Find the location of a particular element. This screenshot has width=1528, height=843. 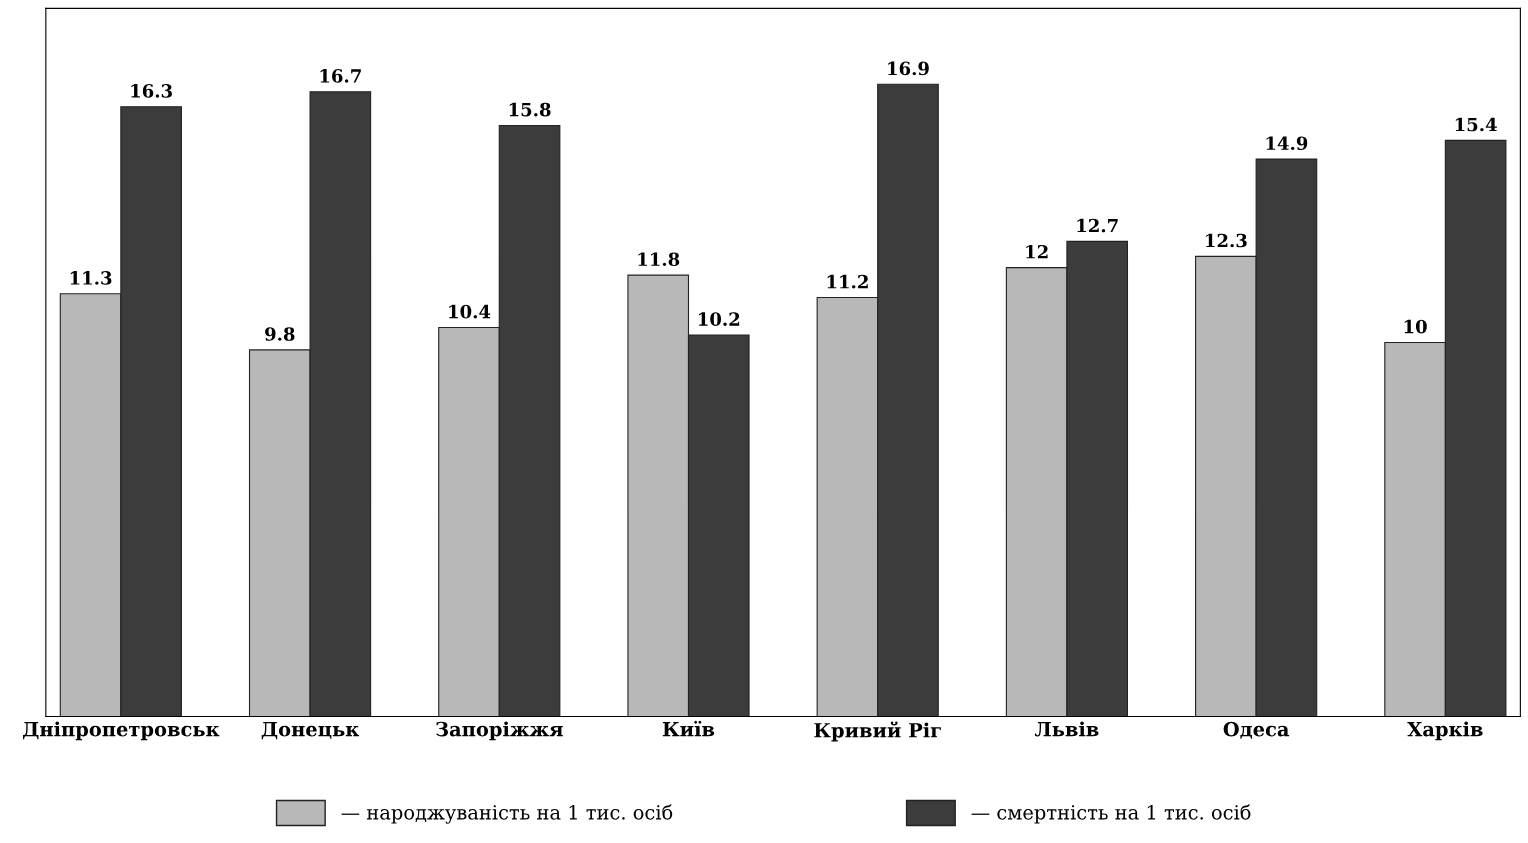

data-label: 12 is located at coordinates (1037, 251).